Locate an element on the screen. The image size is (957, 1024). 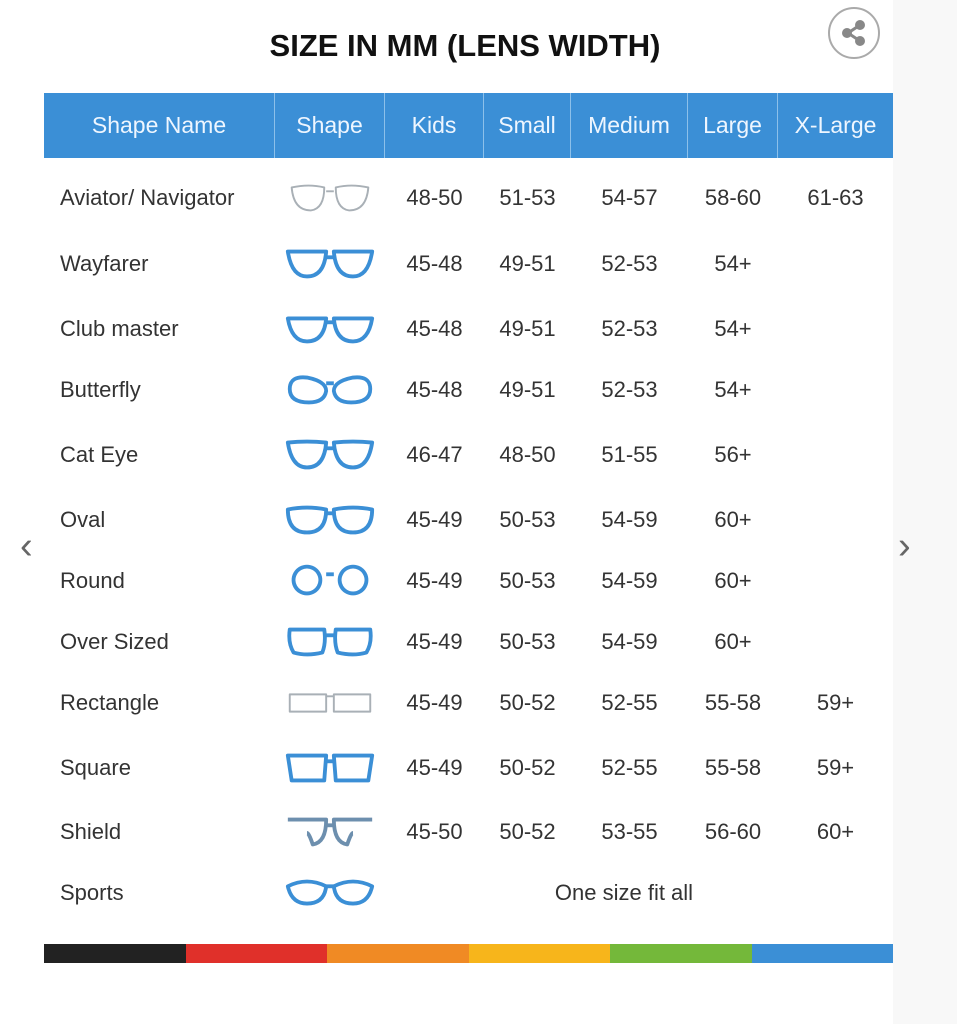
column-header: Medium is located at coordinates (629, 125).